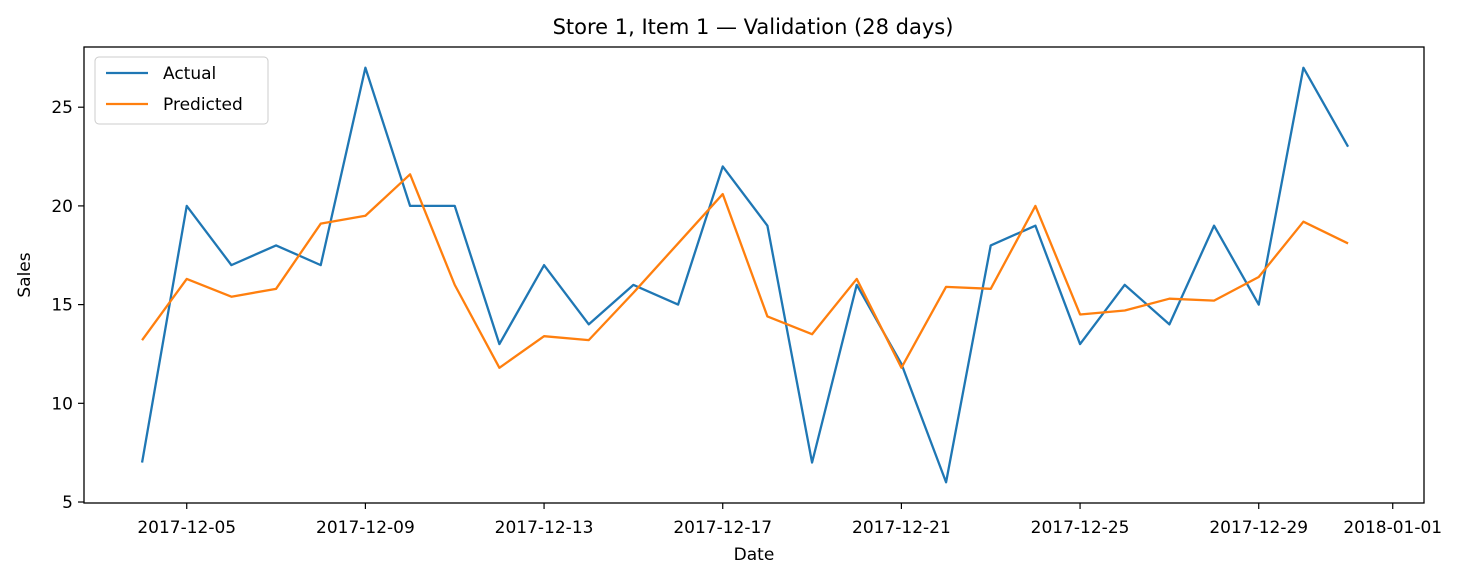 This screenshot has height=581, width=1482. What do you see at coordinates (754, 555) in the screenshot?
I see `x-axis-label: Date` at bounding box center [754, 555].